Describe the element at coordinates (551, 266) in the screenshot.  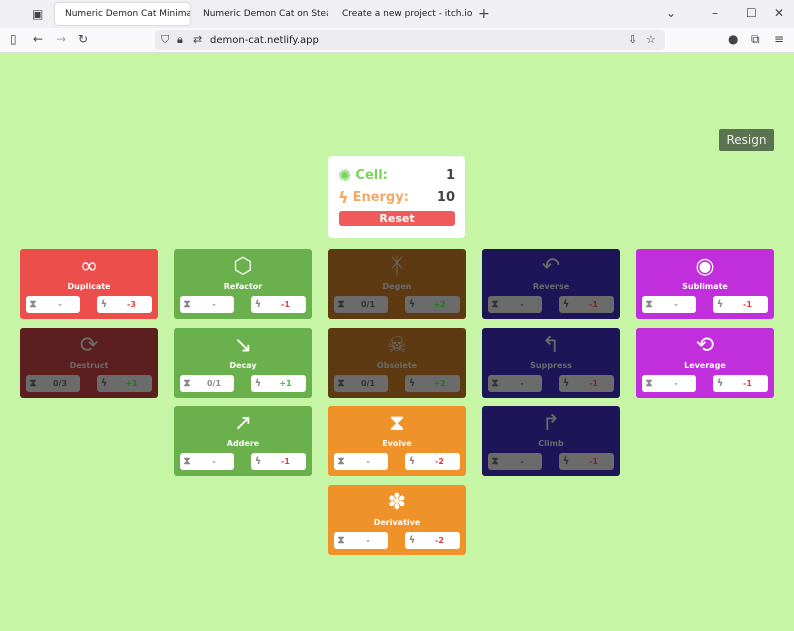
I see `skill-icon: ↶` at that location.